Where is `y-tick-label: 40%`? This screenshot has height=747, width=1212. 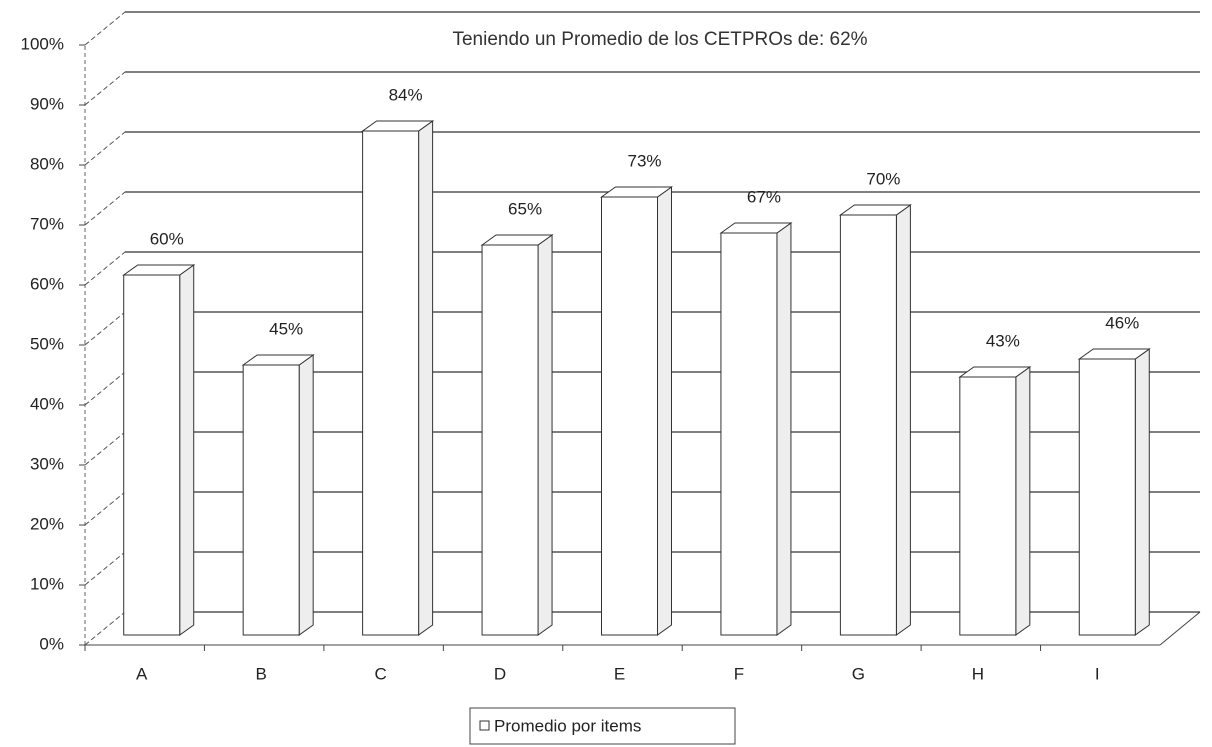
y-tick-label: 40% is located at coordinates (47, 403).